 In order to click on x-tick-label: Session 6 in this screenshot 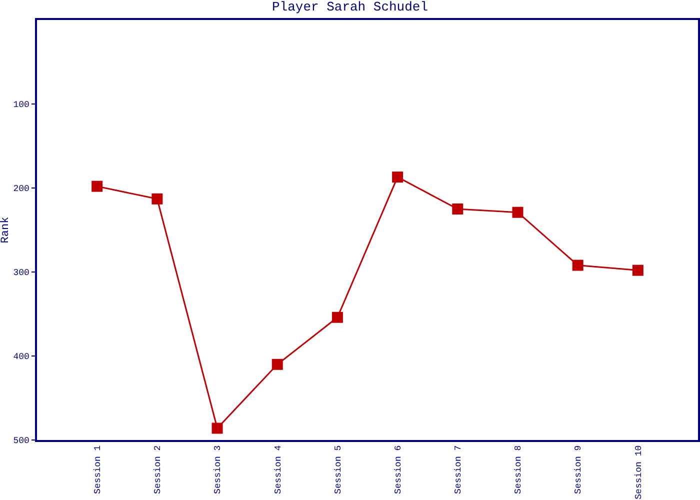, I will do `click(398, 469)`.